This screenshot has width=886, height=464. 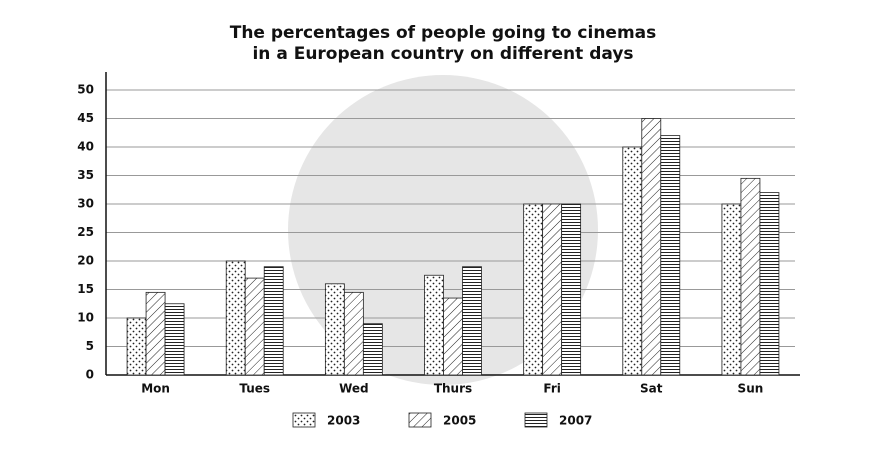 What do you see at coordinates (343, 421) in the screenshot?
I see `legend-label: 2003` at bounding box center [343, 421].